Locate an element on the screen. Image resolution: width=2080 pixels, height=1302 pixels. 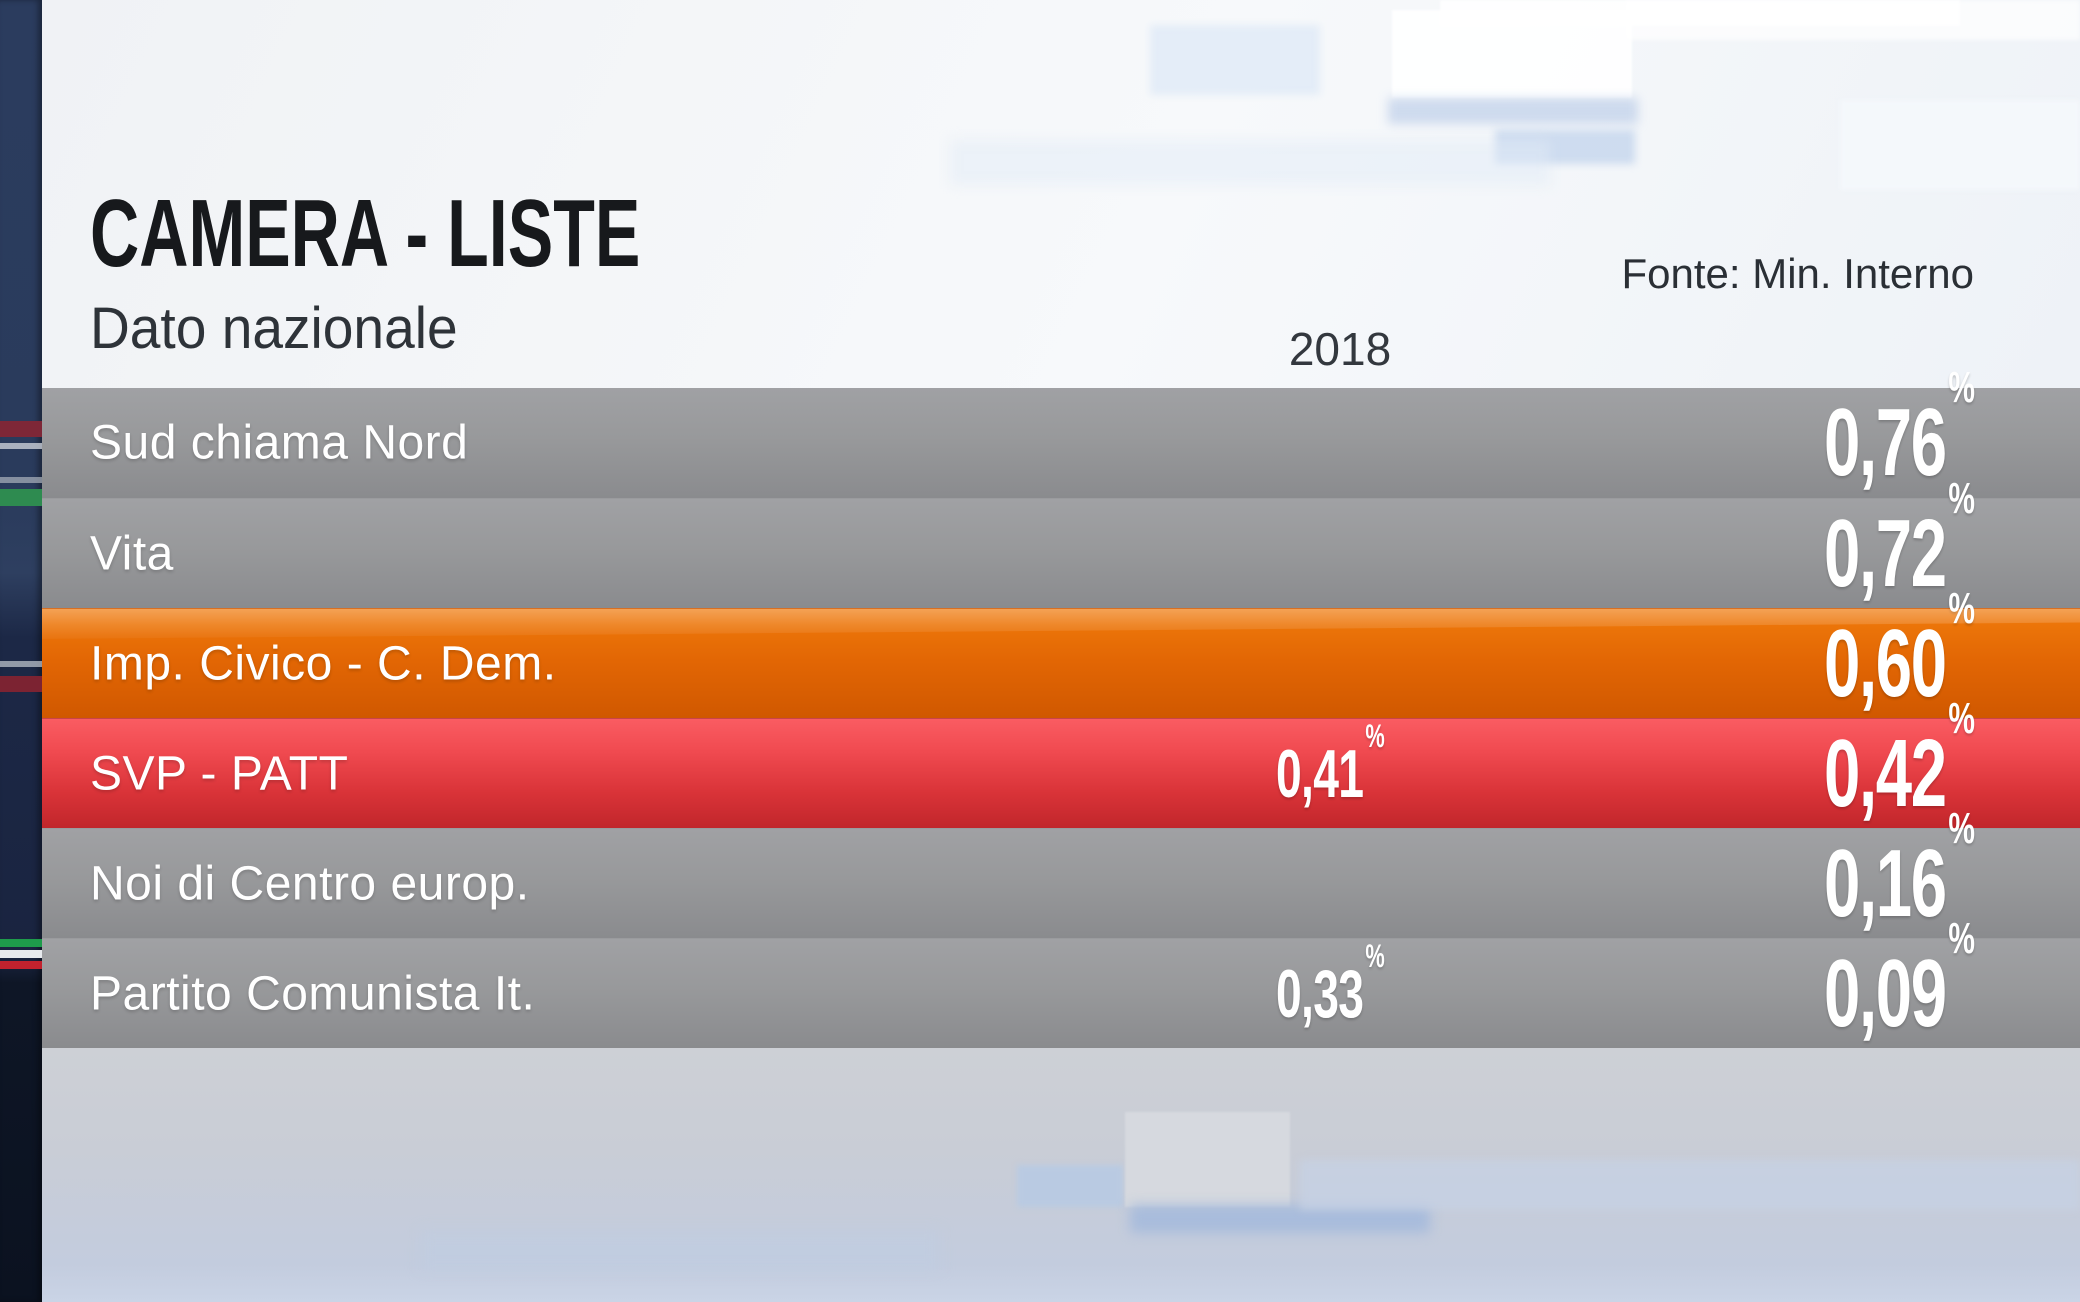
value-current-number: 0,76 is located at coordinates (1885, 442).